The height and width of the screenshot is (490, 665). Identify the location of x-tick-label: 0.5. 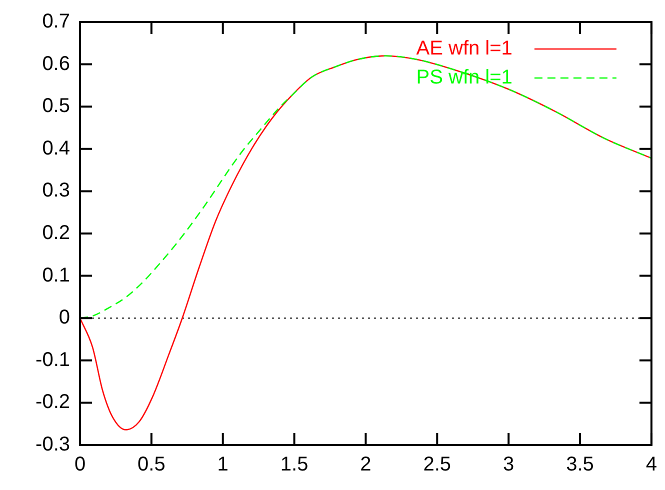
(152, 465).